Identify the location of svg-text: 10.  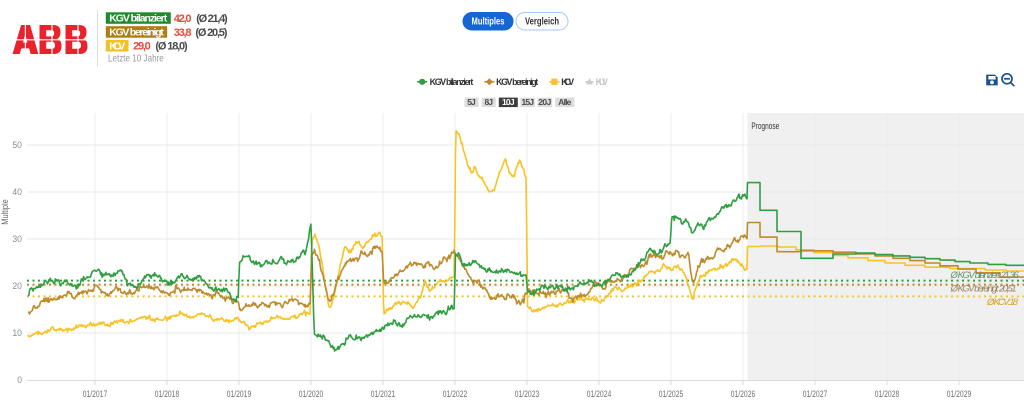
(17, 333).